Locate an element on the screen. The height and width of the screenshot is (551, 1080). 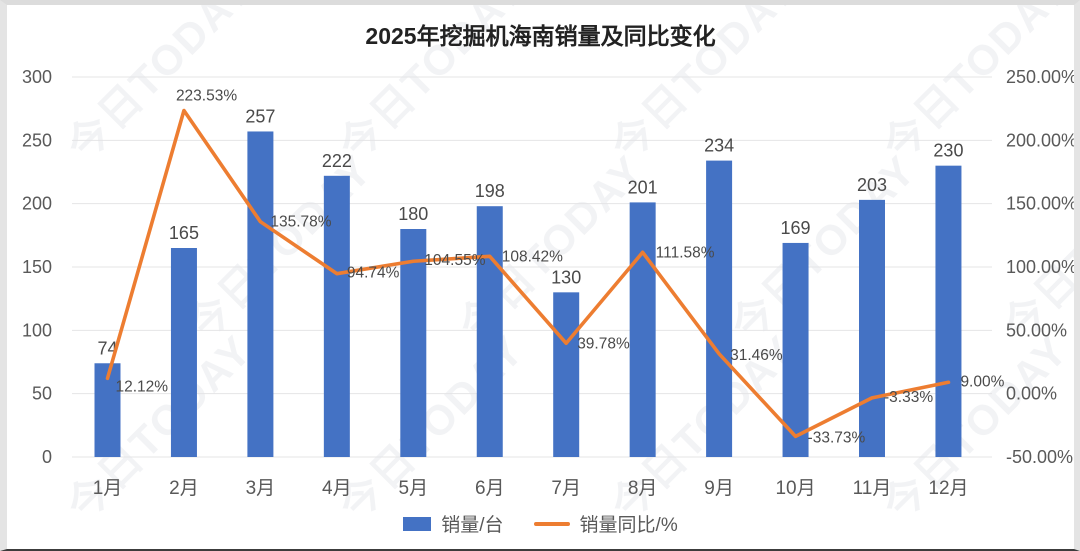
line-value-label: 9.00% is located at coordinates (982, 381).